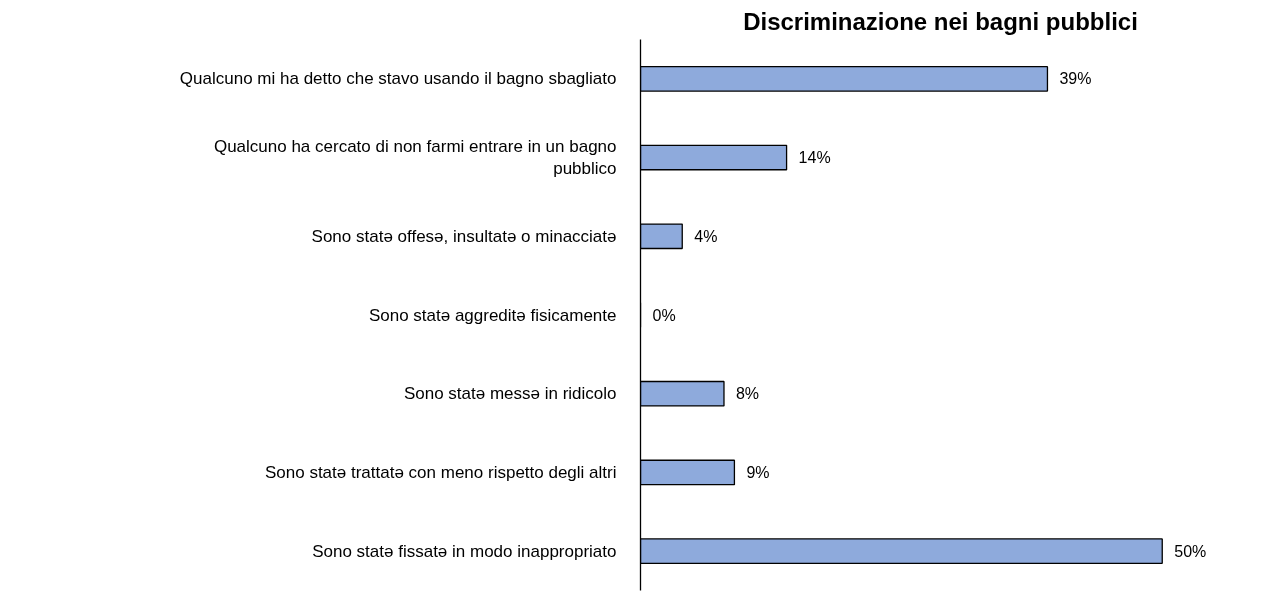  Describe the element at coordinates (814, 158) in the screenshot. I see `data-label: 14%` at that location.